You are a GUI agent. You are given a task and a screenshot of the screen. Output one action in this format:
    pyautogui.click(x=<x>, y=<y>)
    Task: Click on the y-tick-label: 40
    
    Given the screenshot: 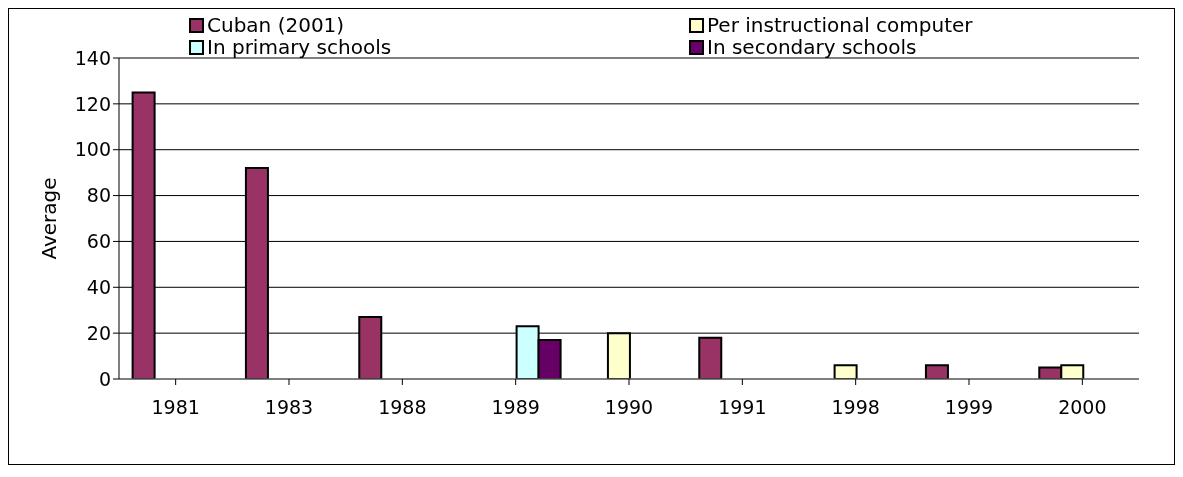 What is the action you would take?
    pyautogui.click(x=98, y=287)
    